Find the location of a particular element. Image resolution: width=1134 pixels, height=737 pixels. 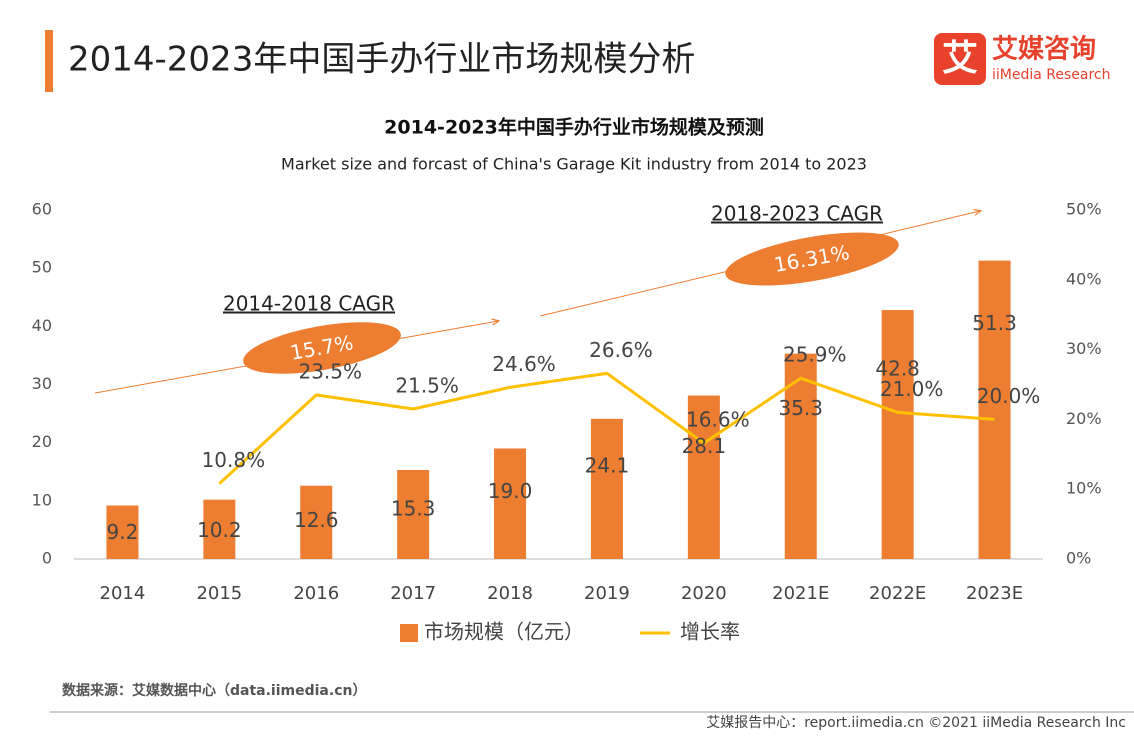

logo-mark: 艾 is located at coordinates (960, 58).